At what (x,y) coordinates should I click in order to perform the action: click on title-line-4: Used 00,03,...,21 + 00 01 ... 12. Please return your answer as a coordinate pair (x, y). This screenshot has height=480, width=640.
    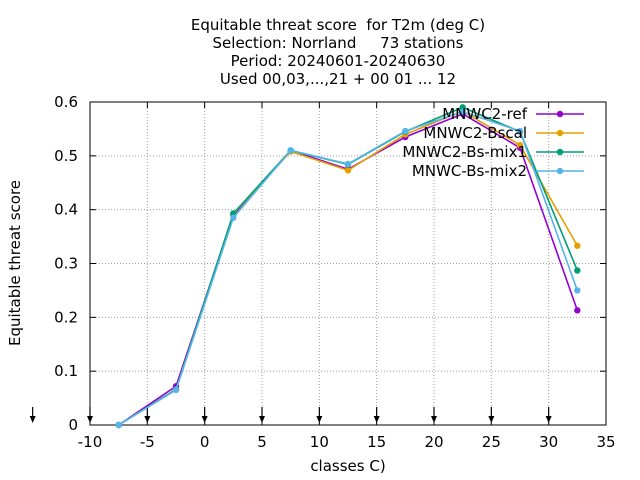
    Looking at the image, I should click on (338, 79).